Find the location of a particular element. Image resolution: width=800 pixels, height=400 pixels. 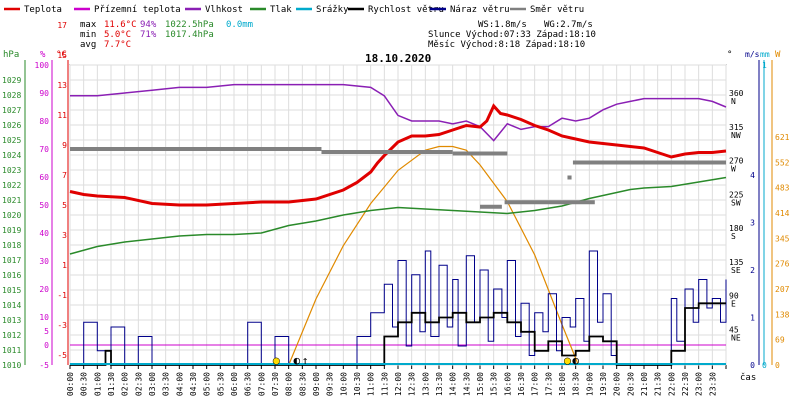

hpa-tick-label: 1010 is located at coordinates (11, 365).